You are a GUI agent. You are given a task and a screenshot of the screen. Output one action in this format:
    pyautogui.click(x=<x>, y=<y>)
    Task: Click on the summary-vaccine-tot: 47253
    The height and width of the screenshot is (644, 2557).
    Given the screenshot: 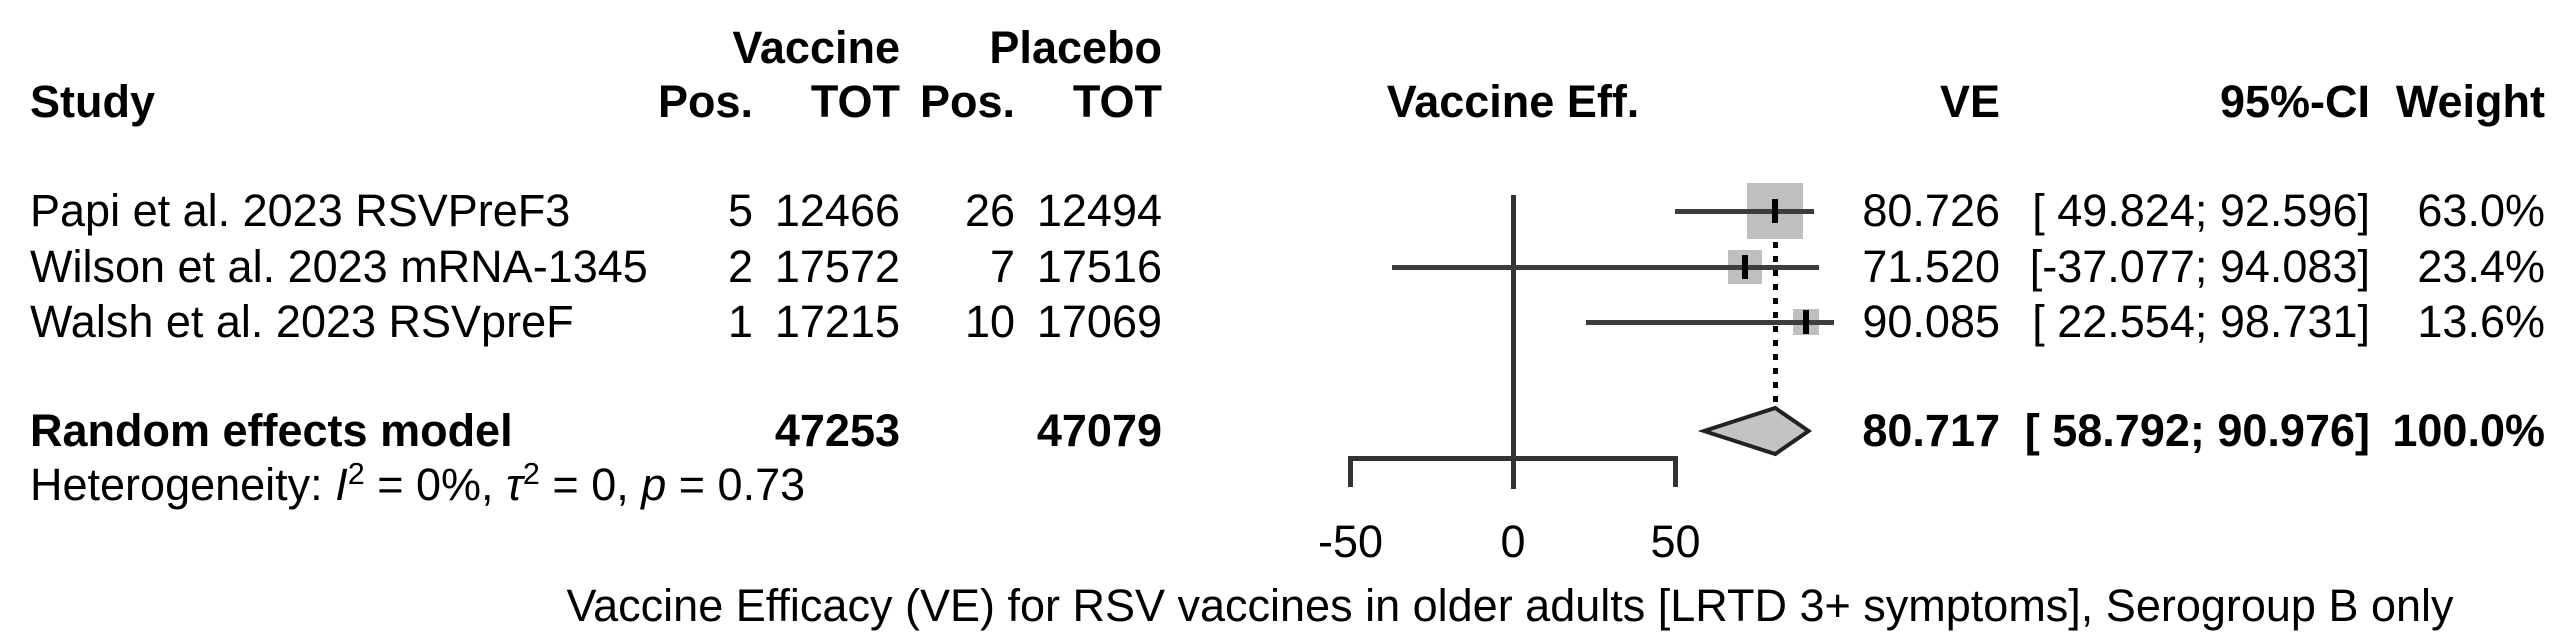 What is the action you would take?
    pyautogui.click(x=837, y=430)
    